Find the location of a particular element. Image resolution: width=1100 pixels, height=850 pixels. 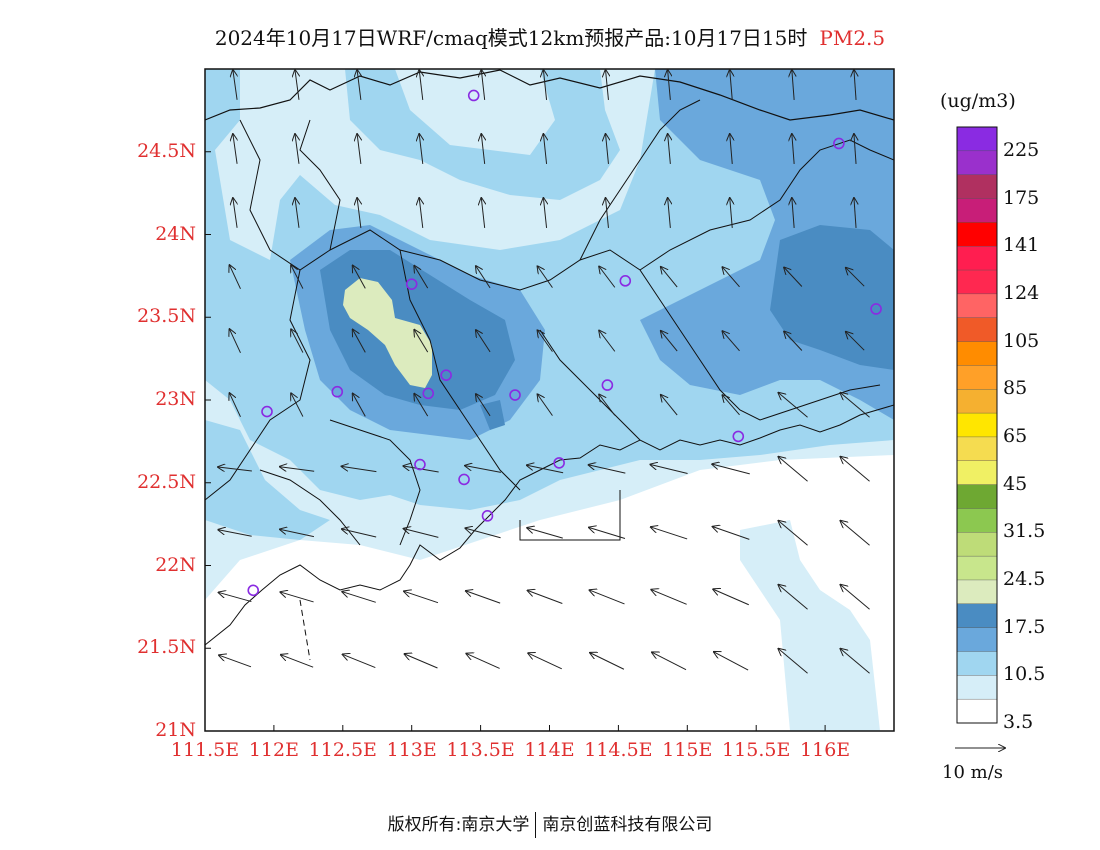

colorbar-label: 225 is located at coordinates (1021, 149).